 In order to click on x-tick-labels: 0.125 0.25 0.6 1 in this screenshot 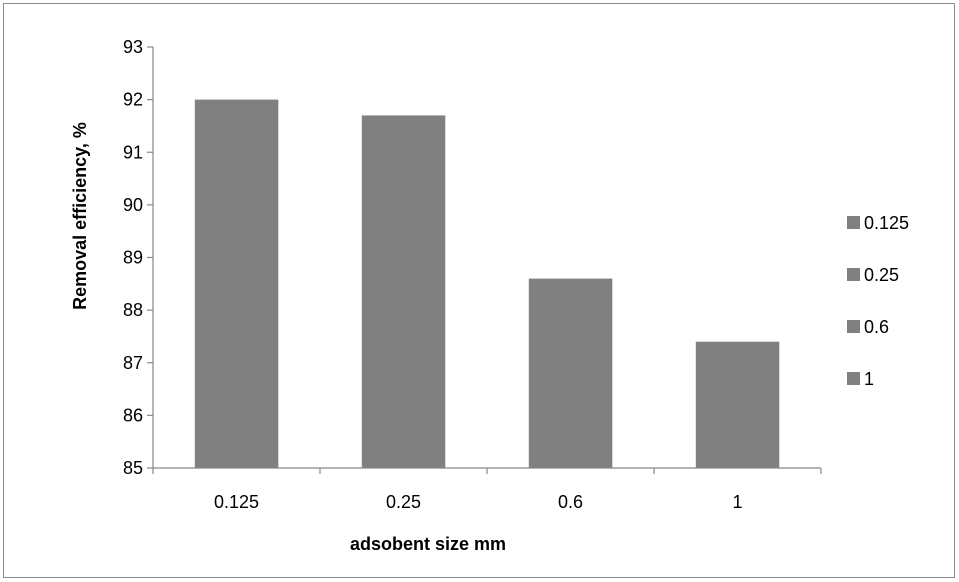, I will do `click(478, 502)`.